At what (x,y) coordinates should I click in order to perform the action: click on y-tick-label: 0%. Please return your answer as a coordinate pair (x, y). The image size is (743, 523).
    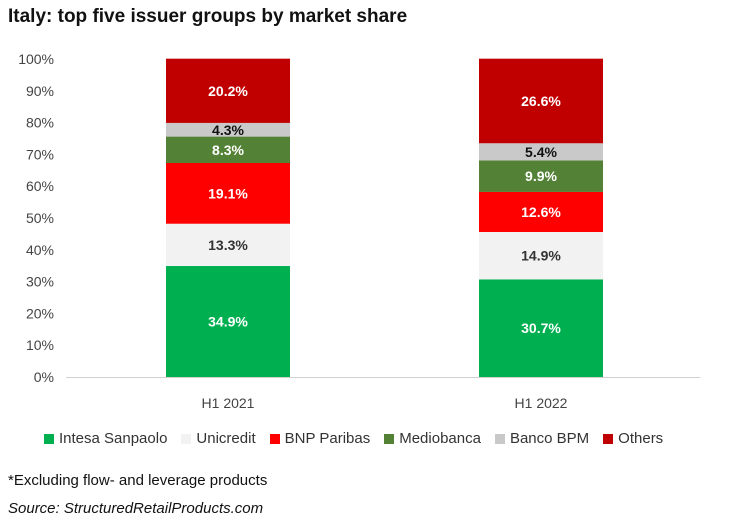
    Looking at the image, I should click on (44, 377).